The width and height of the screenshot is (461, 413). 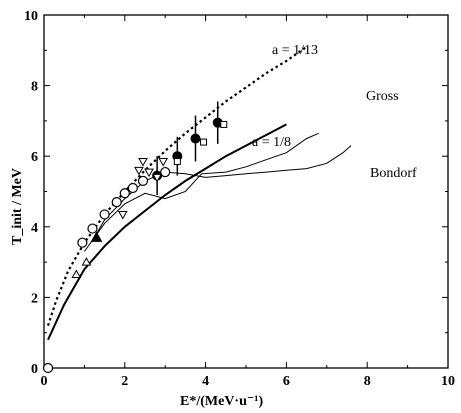 I want to click on annotation-bondorf: Bondorf, so click(x=393, y=173).